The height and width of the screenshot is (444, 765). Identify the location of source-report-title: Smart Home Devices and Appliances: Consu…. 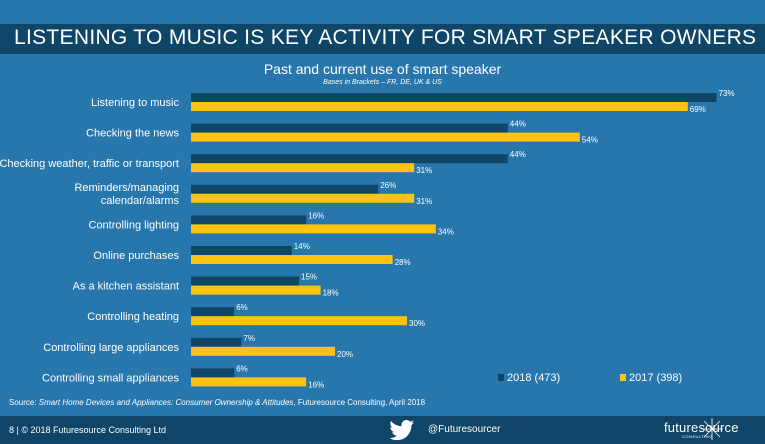
(166, 402).